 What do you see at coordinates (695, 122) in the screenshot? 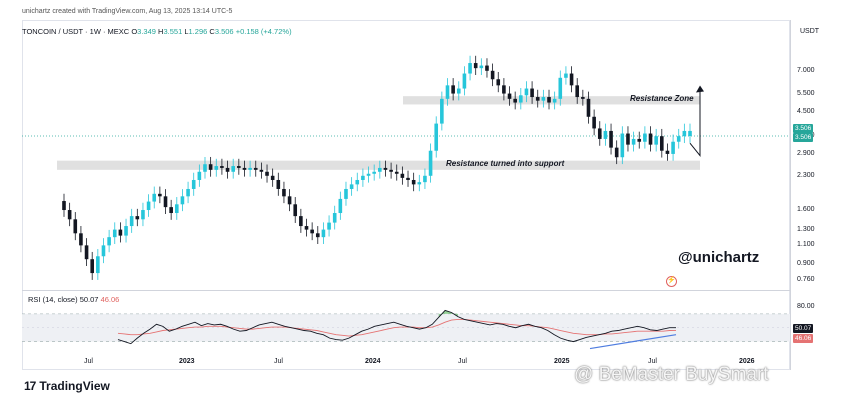
I see `projection-path` at bounding box center [695, 122].